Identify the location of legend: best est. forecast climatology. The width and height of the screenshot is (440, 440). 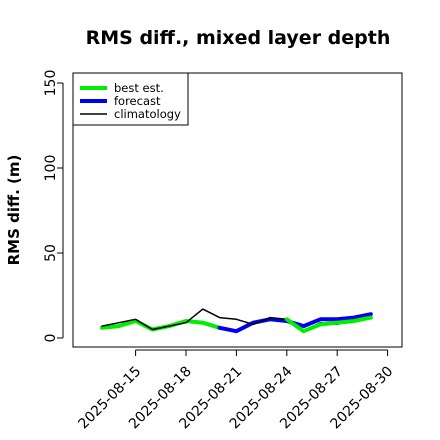
(130, 99).